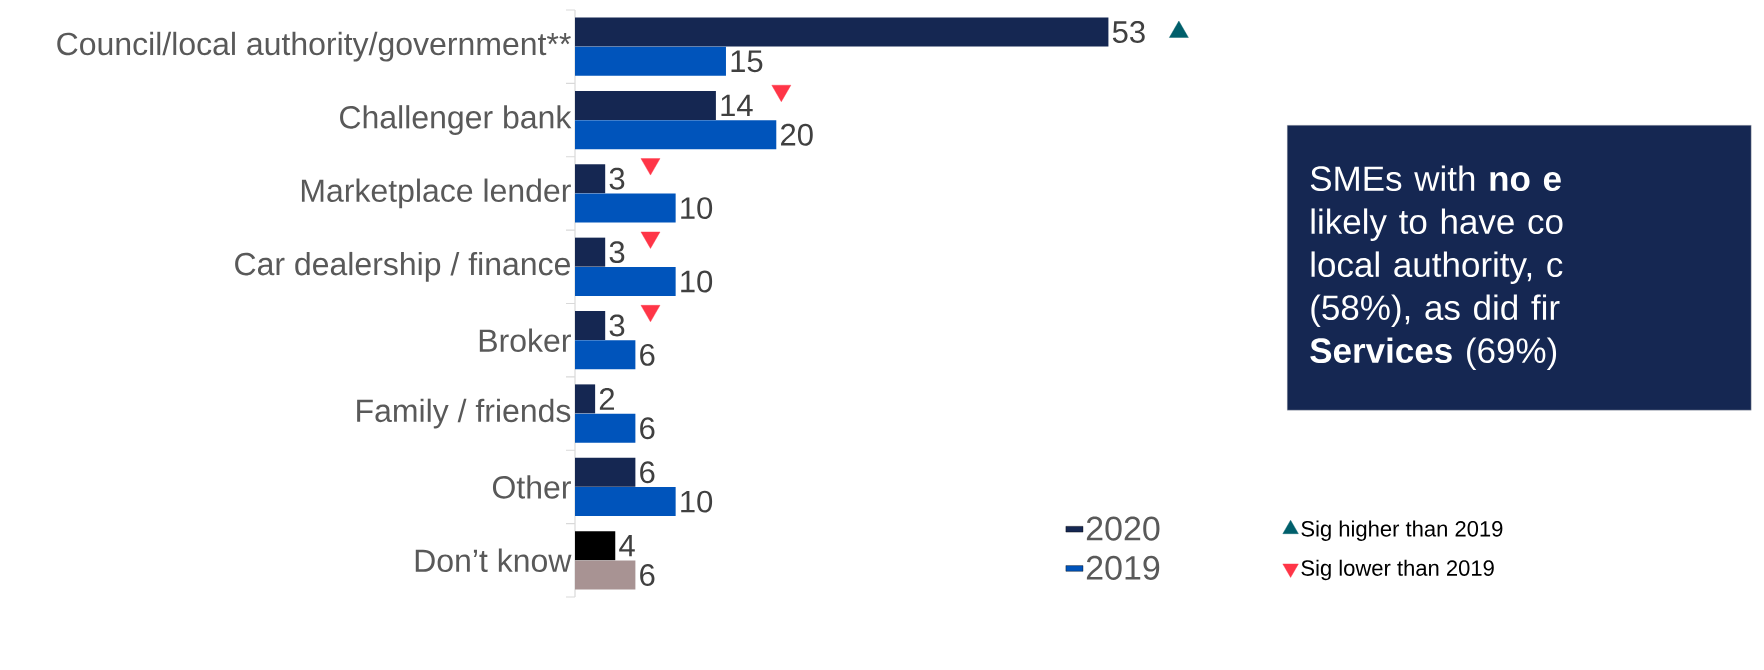 This screenshot has width=1764, height=670. What do you see at coordinates (1435, 178) in the screenshot?
I see `text: SMEs with no e` at bounding box center [1435, 178].